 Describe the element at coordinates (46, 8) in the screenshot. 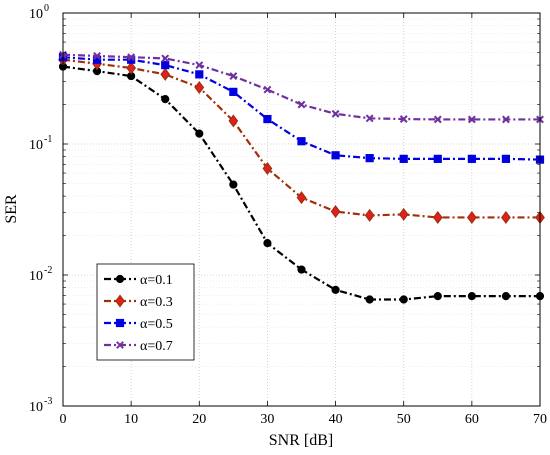

I see `y-tick-exponent: 0` at that location.